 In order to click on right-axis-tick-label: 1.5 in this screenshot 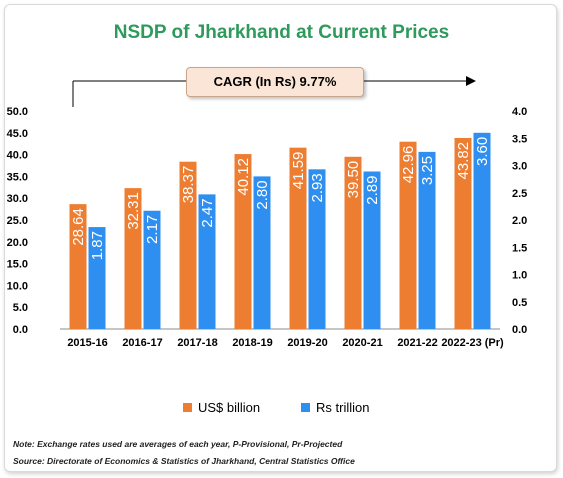, I will do `click(519, 248)`.